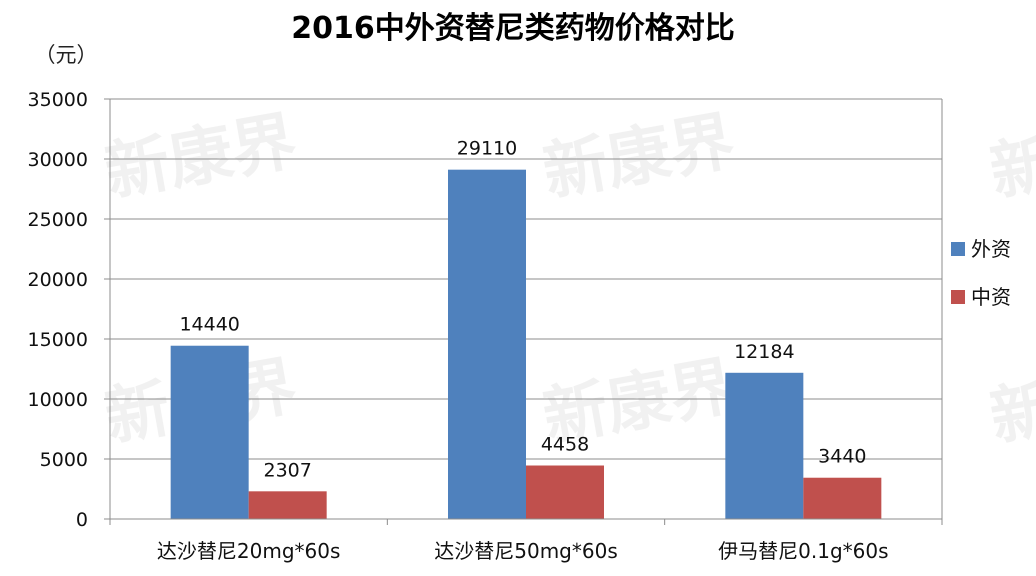 This screenshot has height=576, width=1036. Describe the element at coordinates (58, 220) in the screenshot. I see `y-tick-label: 25000` at that location.